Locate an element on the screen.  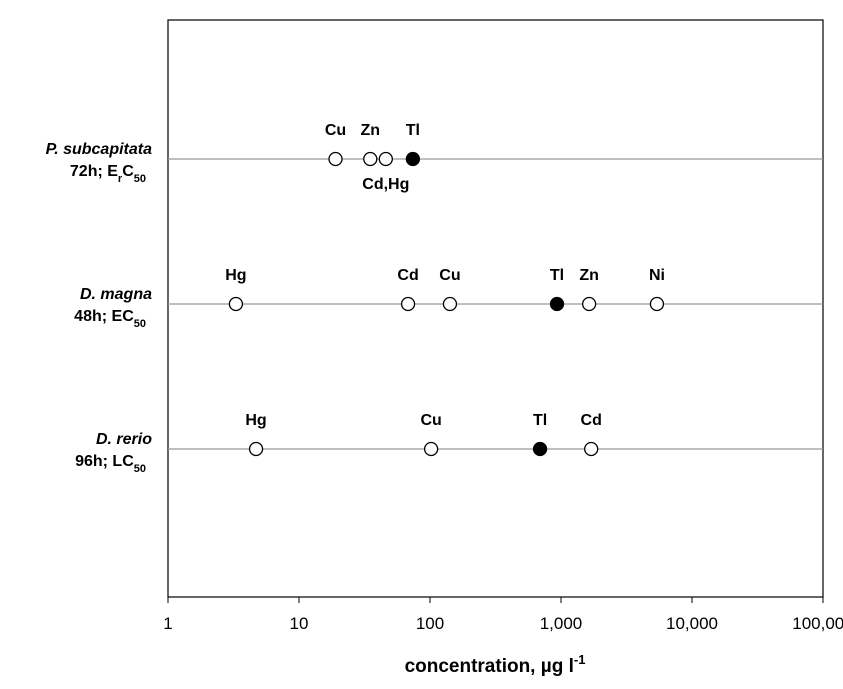
x-axis-label-text: concentration, µg l is located at coordinates (489, 666).